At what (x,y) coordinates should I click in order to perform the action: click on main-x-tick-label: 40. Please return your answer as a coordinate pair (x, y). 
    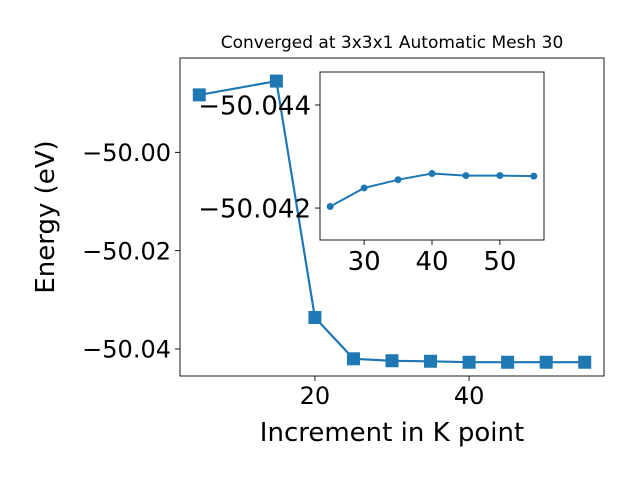
    Looking at the image, I should click on (469, 396).